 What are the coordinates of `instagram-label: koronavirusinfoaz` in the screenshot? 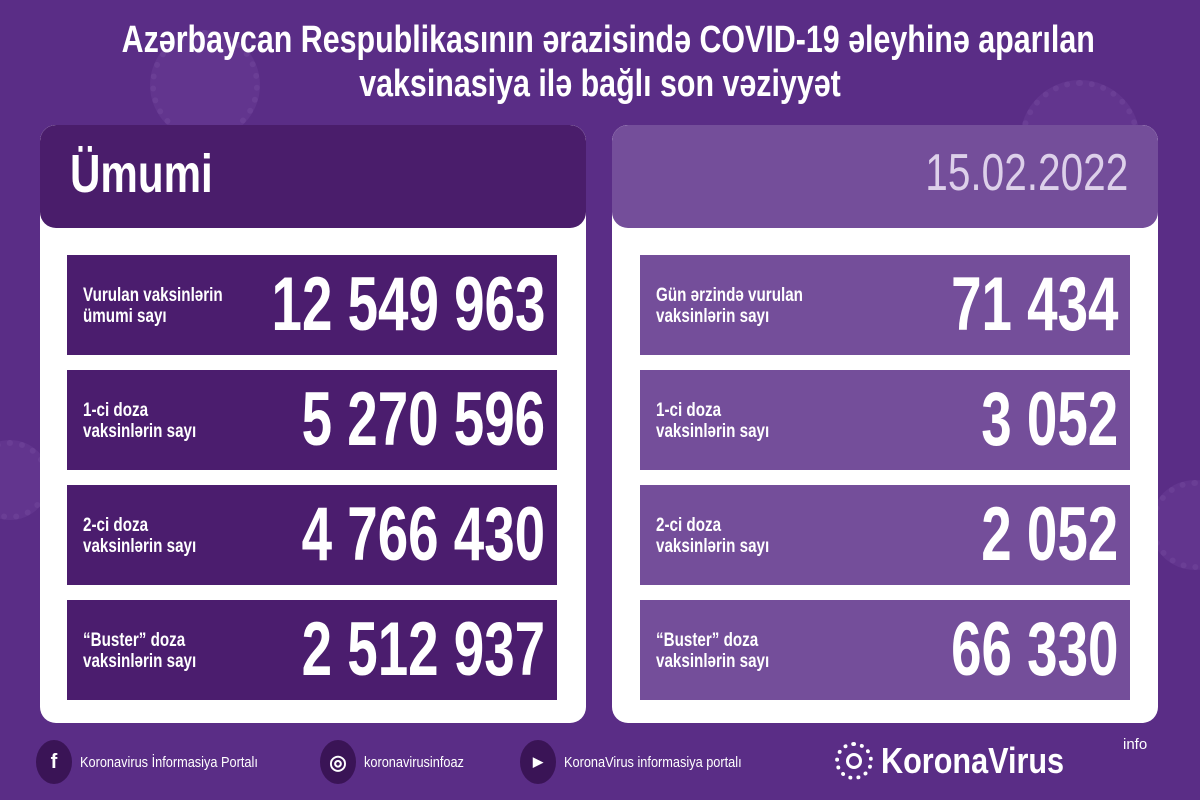 It's located at (414, 762).